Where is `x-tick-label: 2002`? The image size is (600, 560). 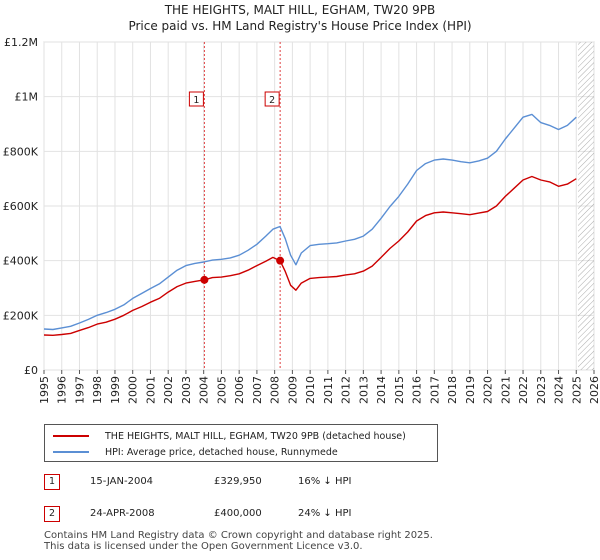
x-tick-label: 2002 is located at coordinates (168, 390).